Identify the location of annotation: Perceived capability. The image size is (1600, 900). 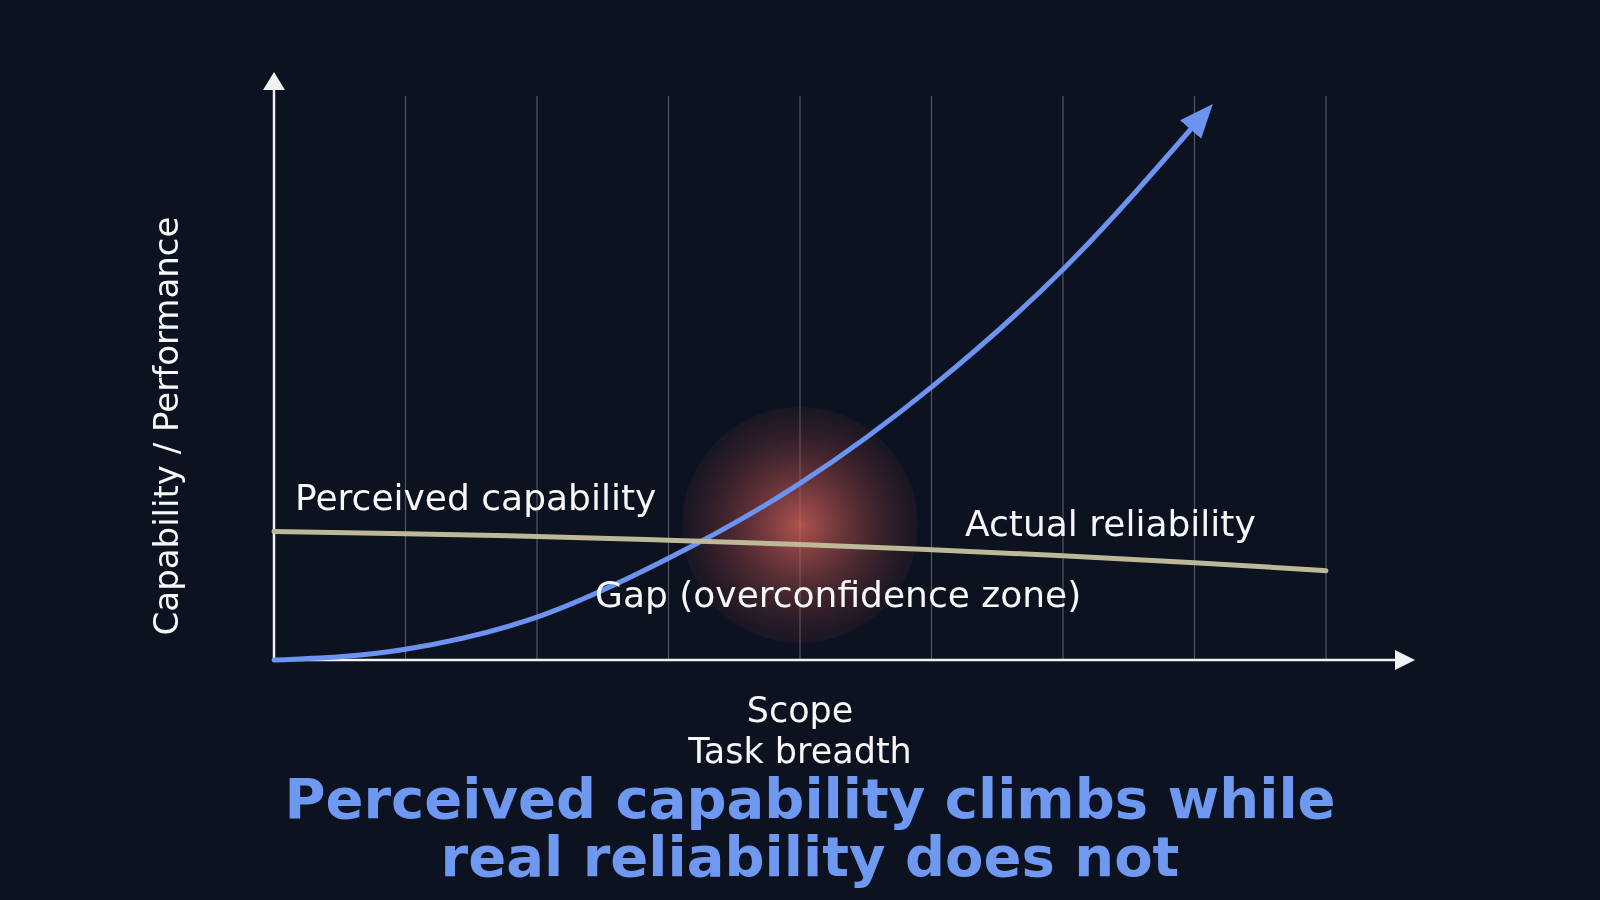
(476, 497).